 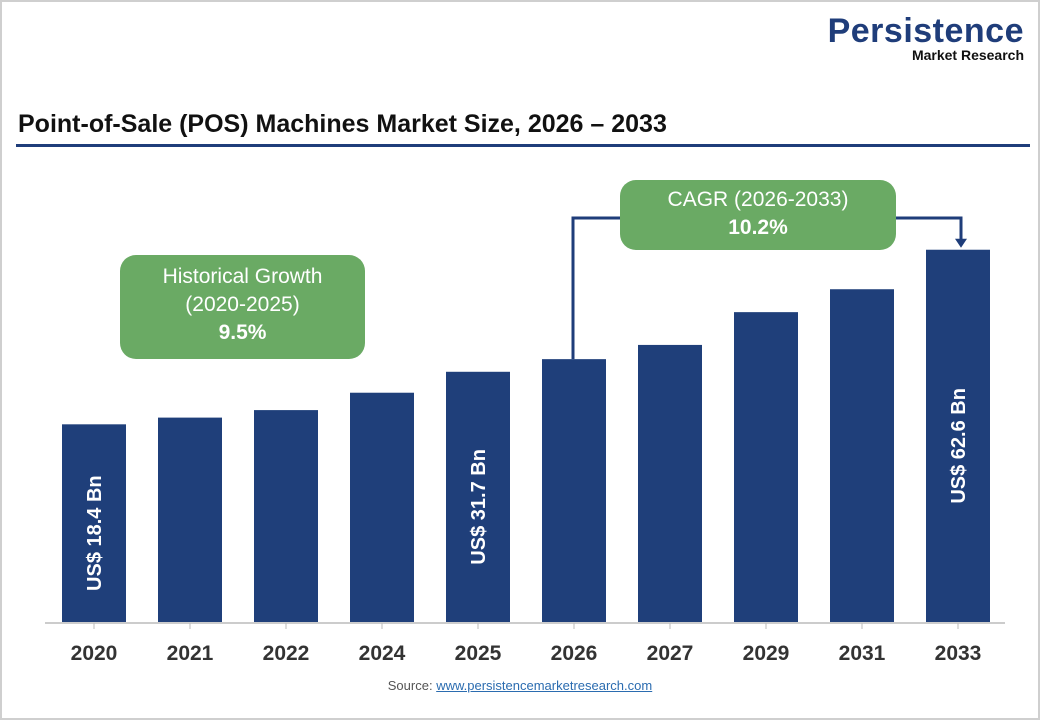 I want to click on bar-2025, so click(x=478, y=496).